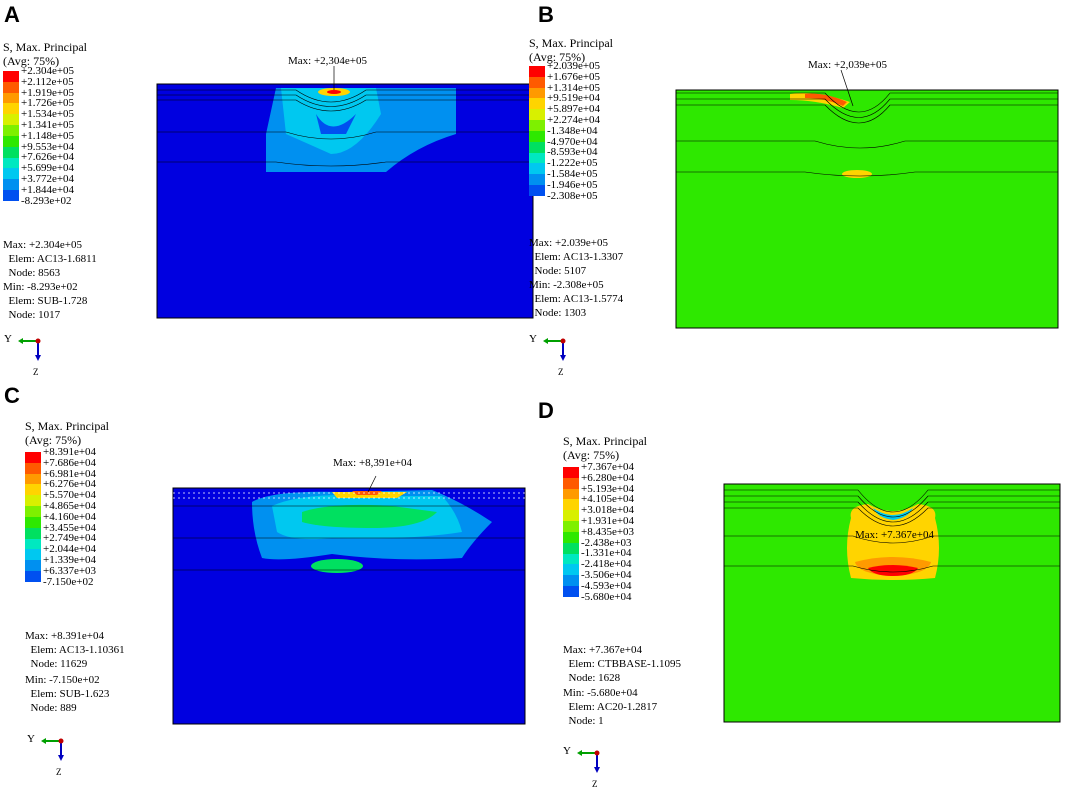 This screenshot has height=793, width=1065. I want to click on legend-value: +5.699e+04, so click(48, 168).